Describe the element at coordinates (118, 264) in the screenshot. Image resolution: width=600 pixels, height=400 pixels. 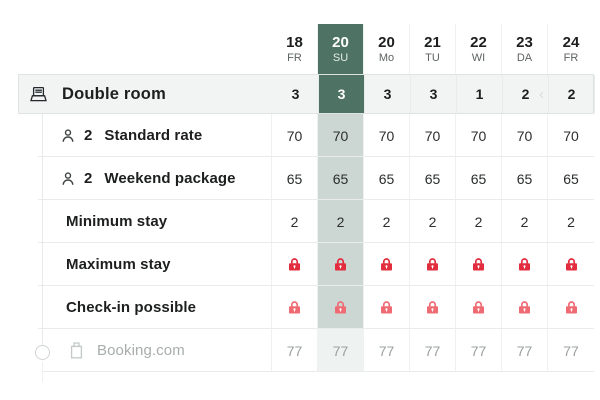
I see `restriction-name: Maximum stay` at that location.